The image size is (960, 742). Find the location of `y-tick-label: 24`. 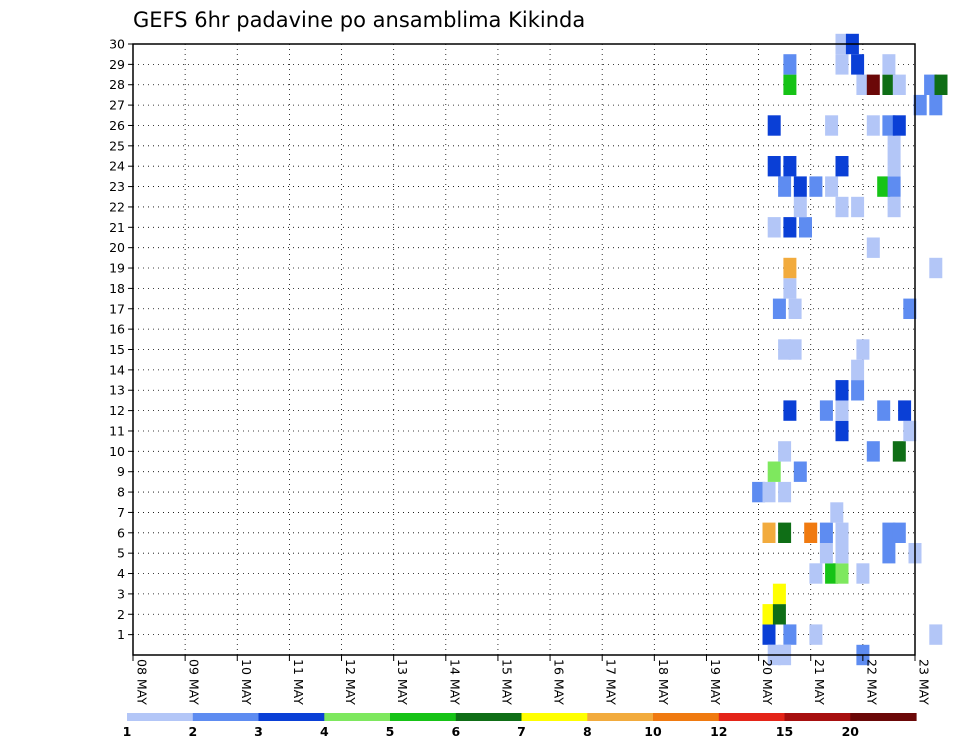

y-tick-label: 24 is located at coordinates (117, 166).